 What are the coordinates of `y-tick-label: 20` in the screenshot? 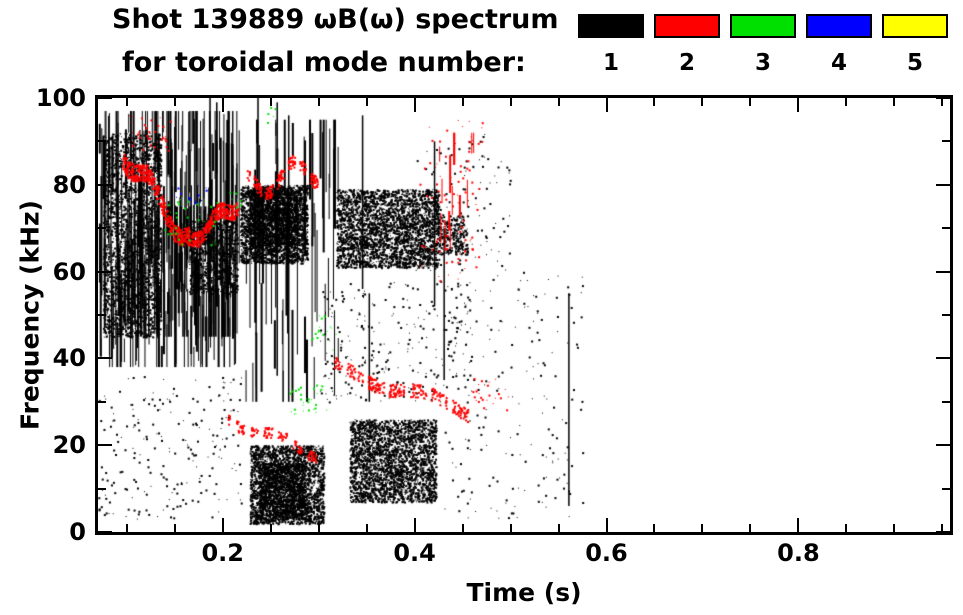 It's located at (69, 445).